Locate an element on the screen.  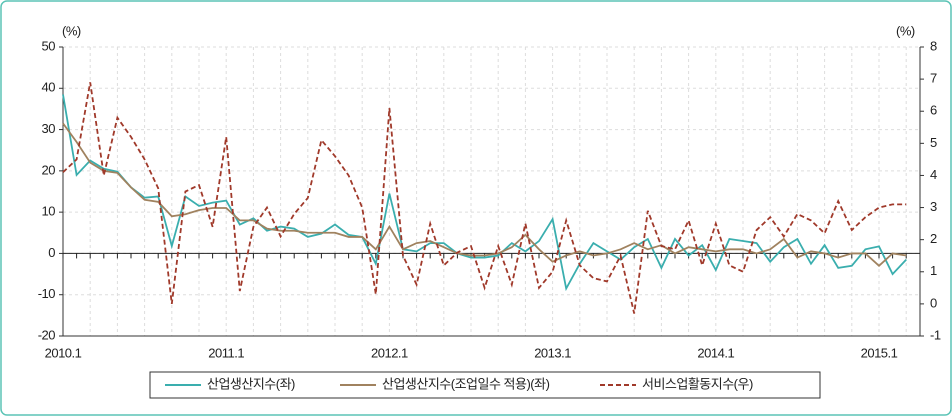
y-tick-label: 30 is located at coordinates (49, 128).